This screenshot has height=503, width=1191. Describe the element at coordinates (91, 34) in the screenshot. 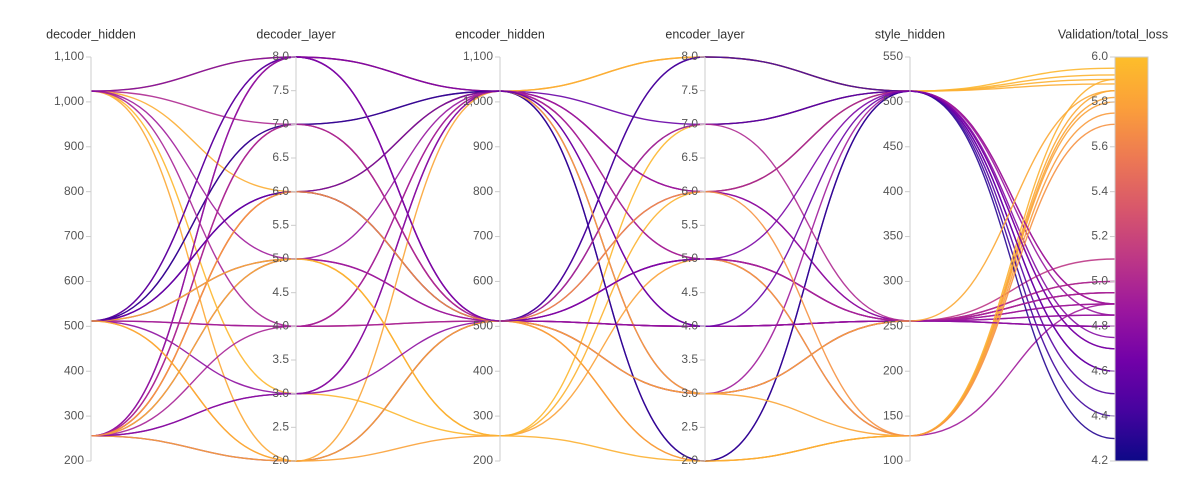

I see `axis-title: decoder_hidden` at that location.